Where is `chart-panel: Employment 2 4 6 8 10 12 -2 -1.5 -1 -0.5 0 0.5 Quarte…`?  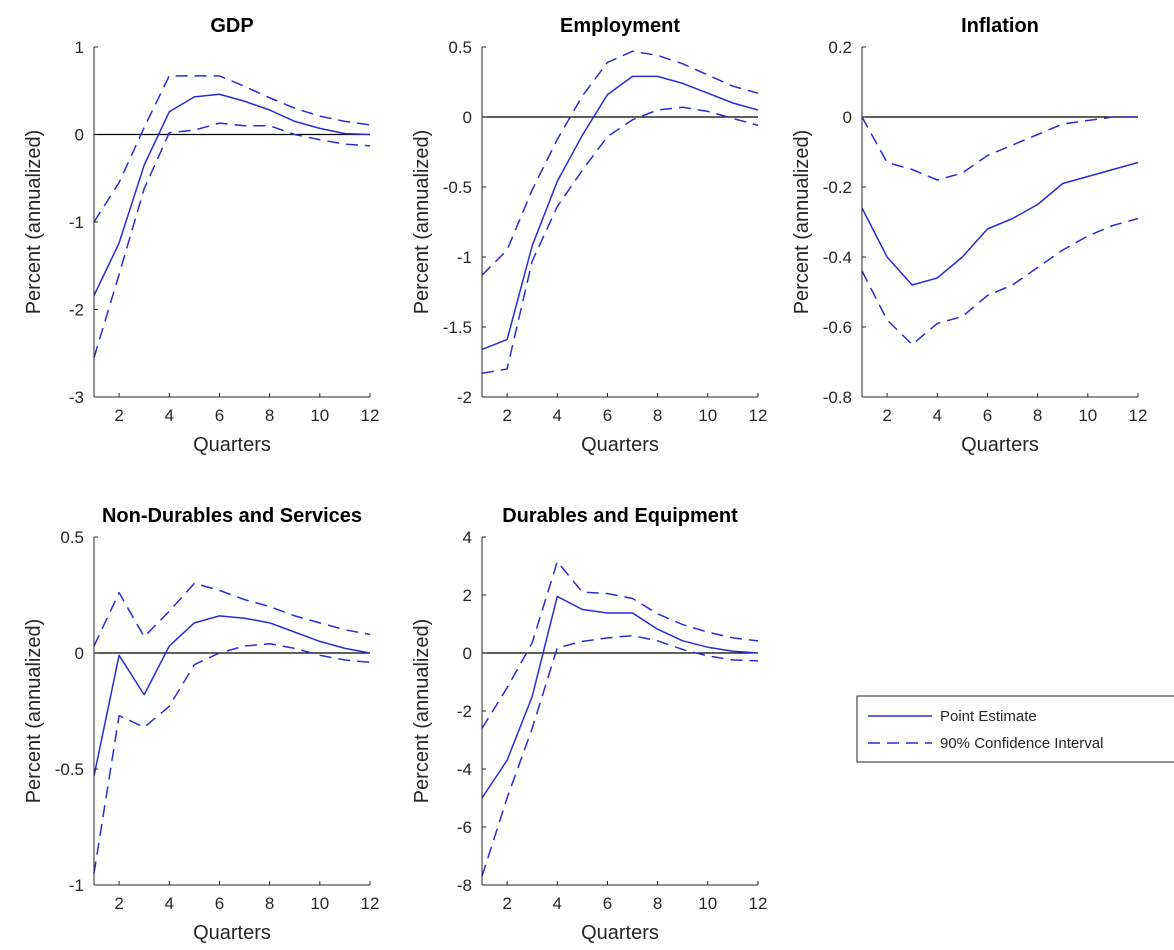 chart-panel: Employment 2 4 6 8 10 12 -2 -1.5 -1 -0.5 0 0.5 Quarte… is located at coordinates (589, 235).